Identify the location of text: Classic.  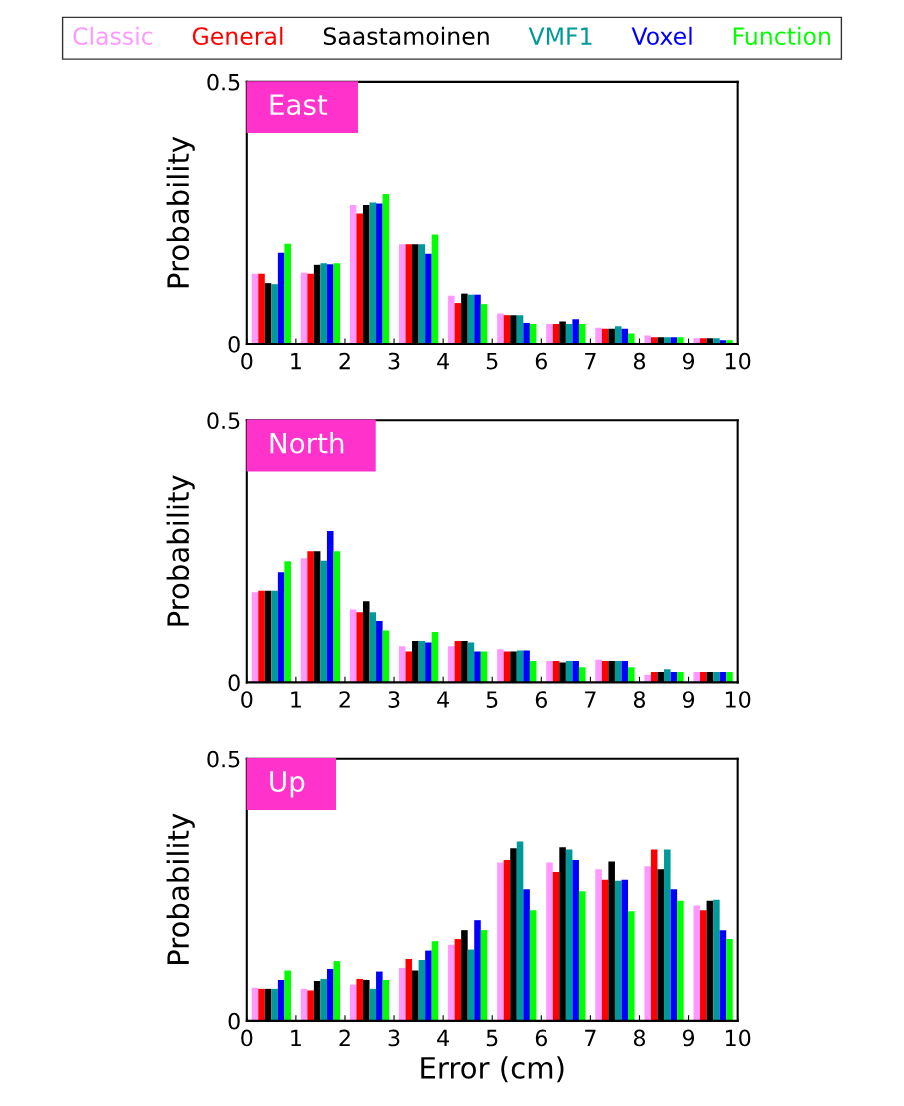
(113, 36).